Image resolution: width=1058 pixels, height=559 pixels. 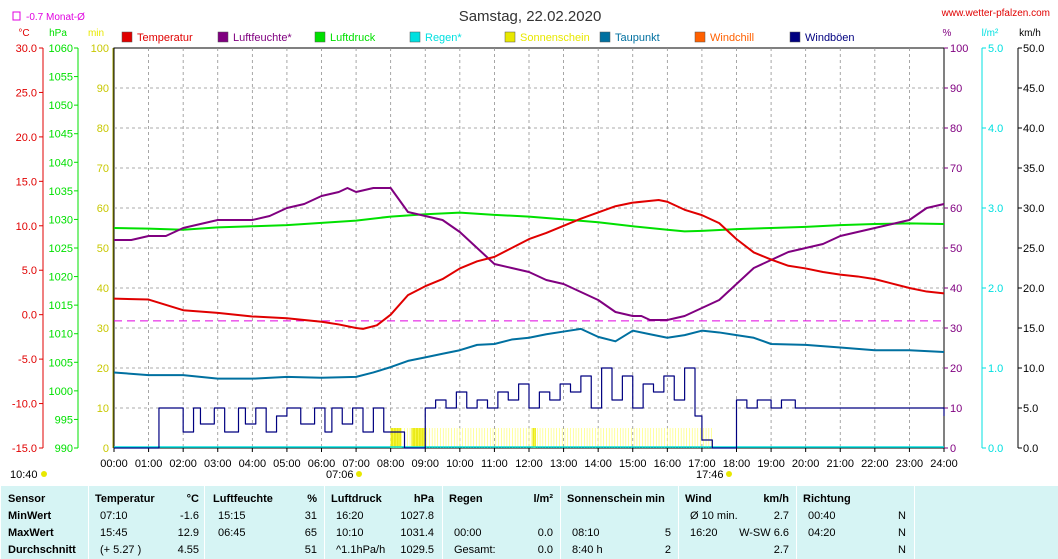 I want to click on hum-val: 65, so click(x=310, y=533).